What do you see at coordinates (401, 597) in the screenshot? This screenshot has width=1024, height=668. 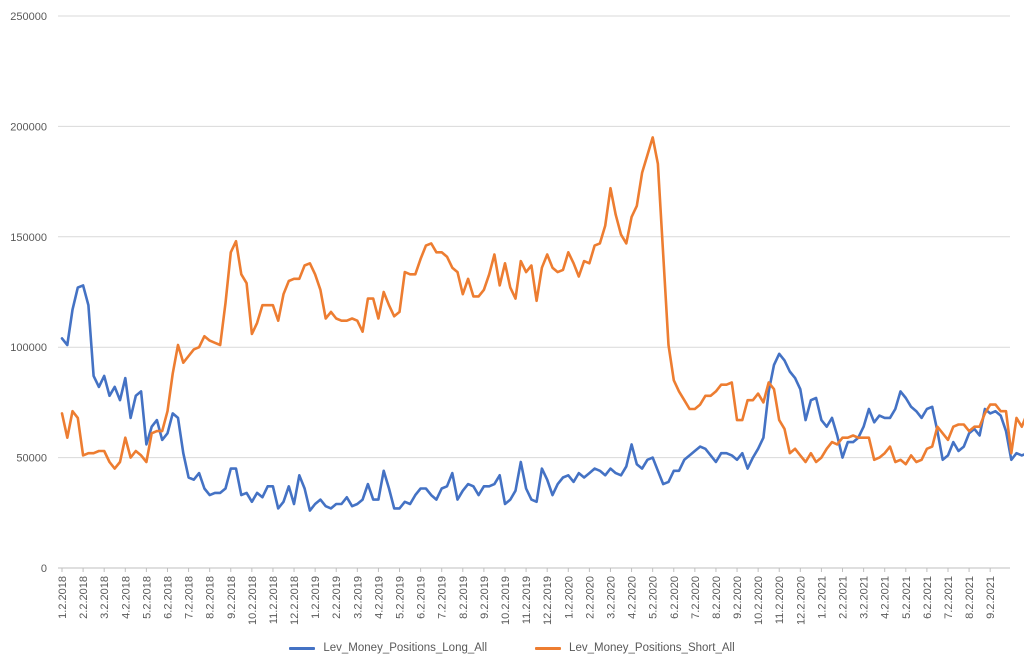 I see `x-tick-label: 5.2.2019` at bounding box center [401, 597].